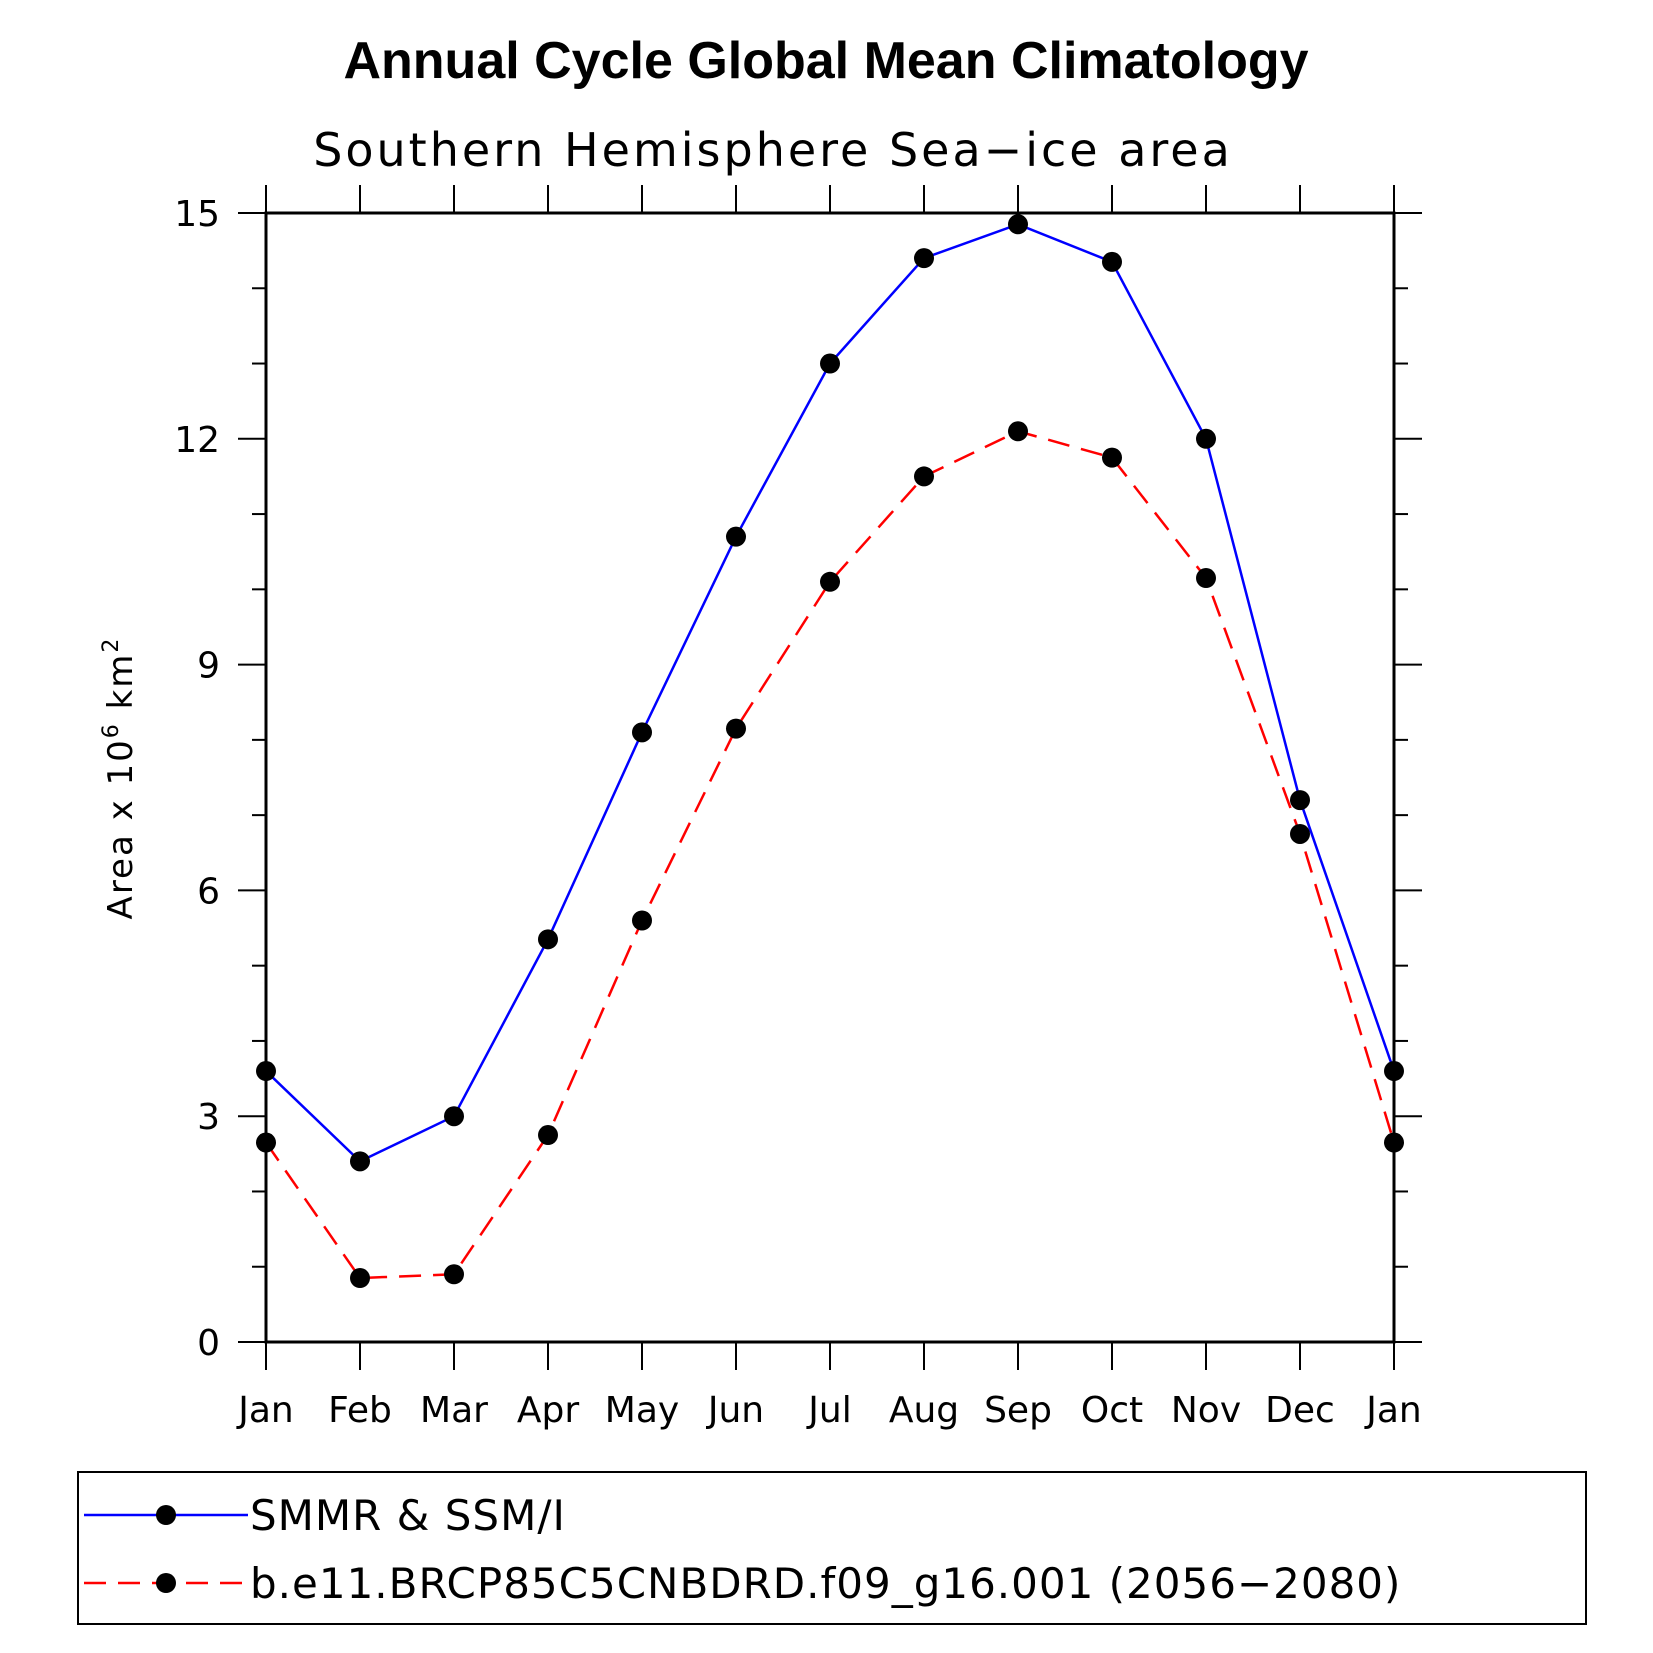  What do you see at coordinates (120, 778) in the screenshot?
I see `y-axis-label: Area x 106 km2` at bounding box center [120, 778].